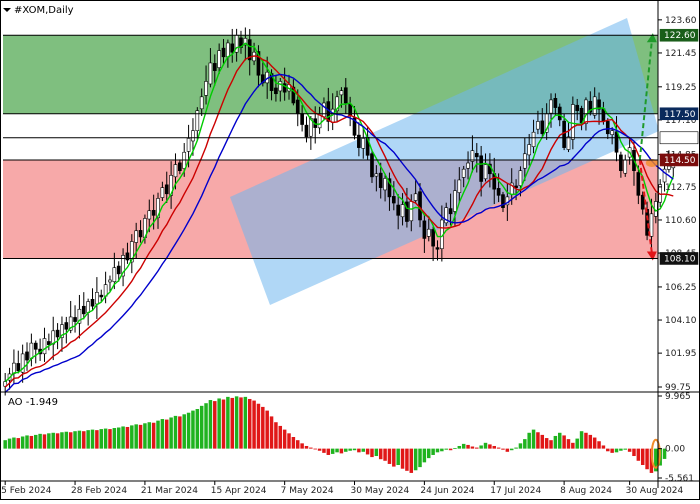 This screenshot has height=504, width=700. I want to click on y-tick-label: 104.10, so click(681, 321).